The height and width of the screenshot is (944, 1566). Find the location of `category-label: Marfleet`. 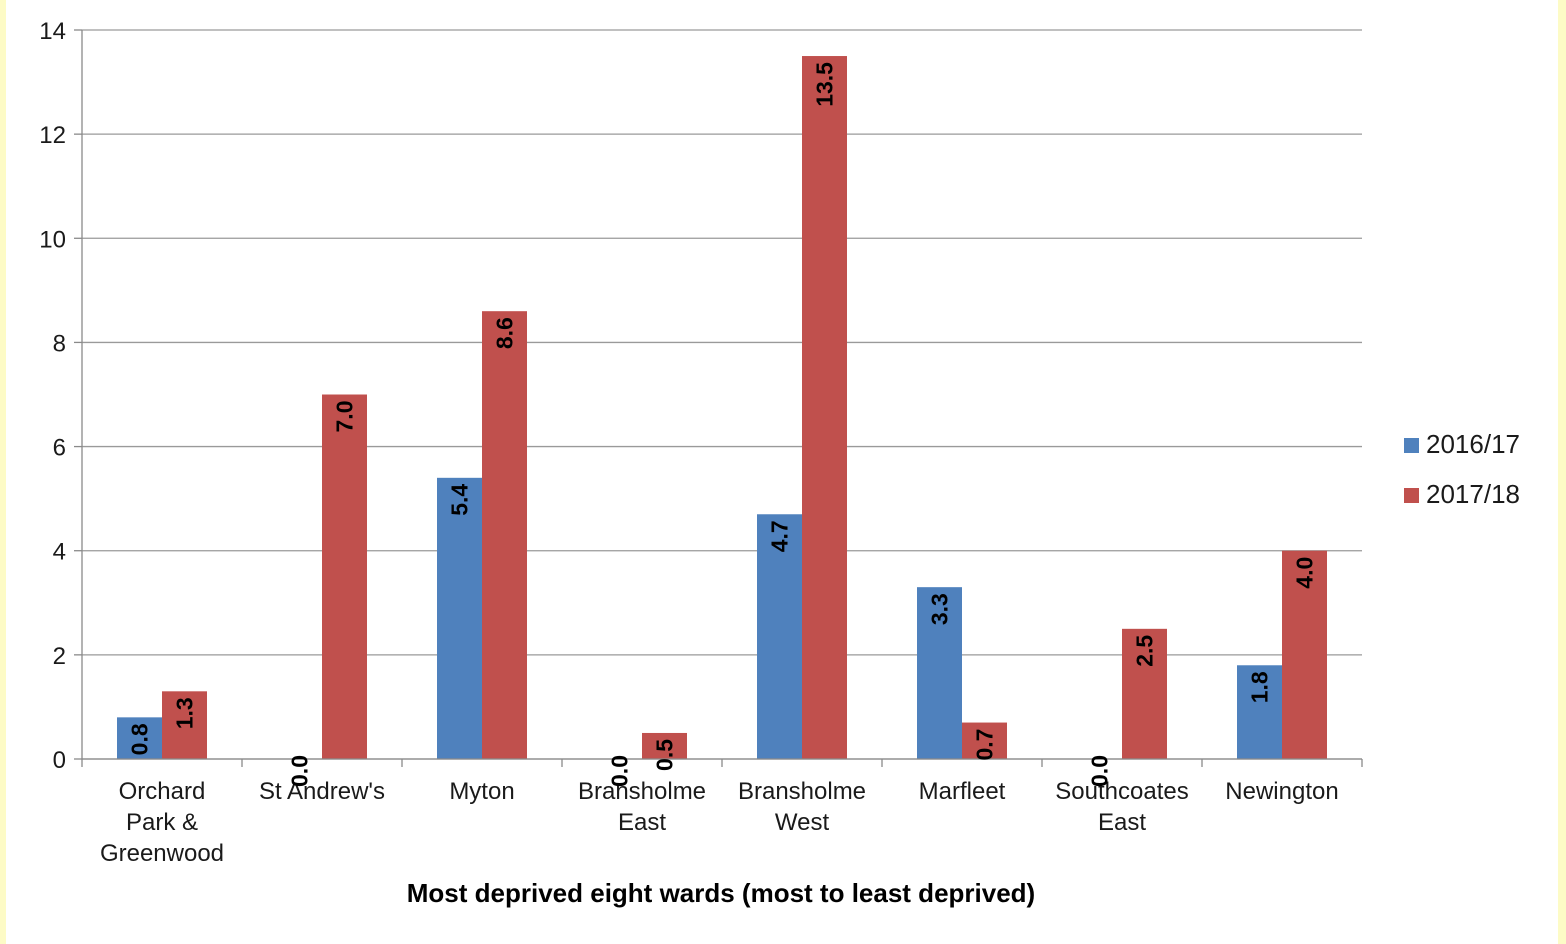

category-label: Marfleet is located at coordinates (962, 791).